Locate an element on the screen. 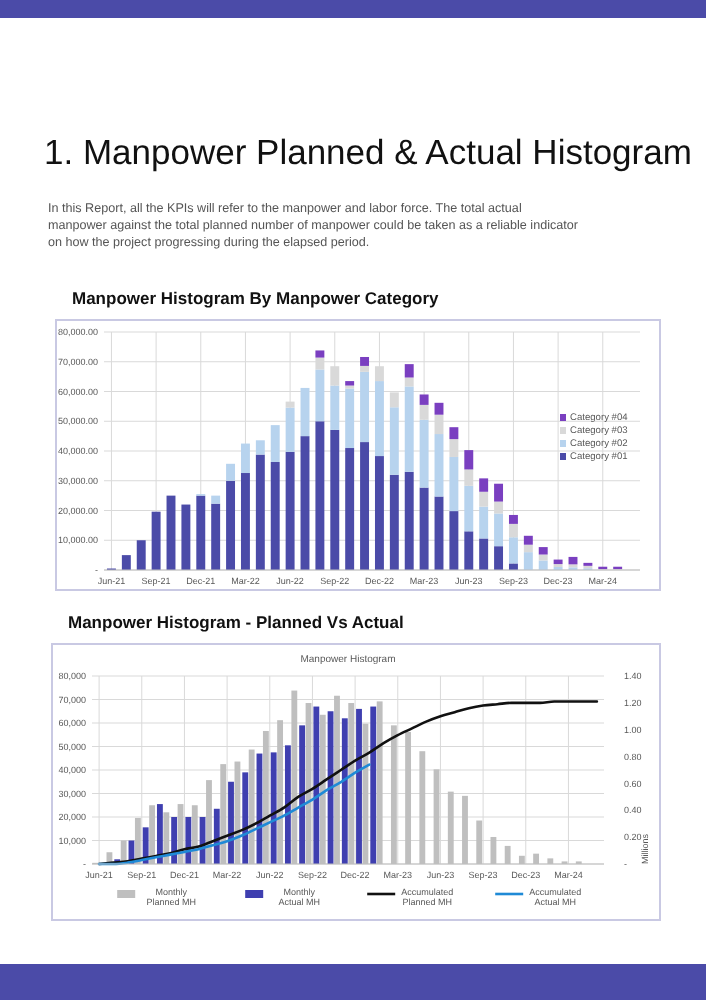  text: 1. Manpower Planned & Actual Histogram is located at coordinates (368, 152).